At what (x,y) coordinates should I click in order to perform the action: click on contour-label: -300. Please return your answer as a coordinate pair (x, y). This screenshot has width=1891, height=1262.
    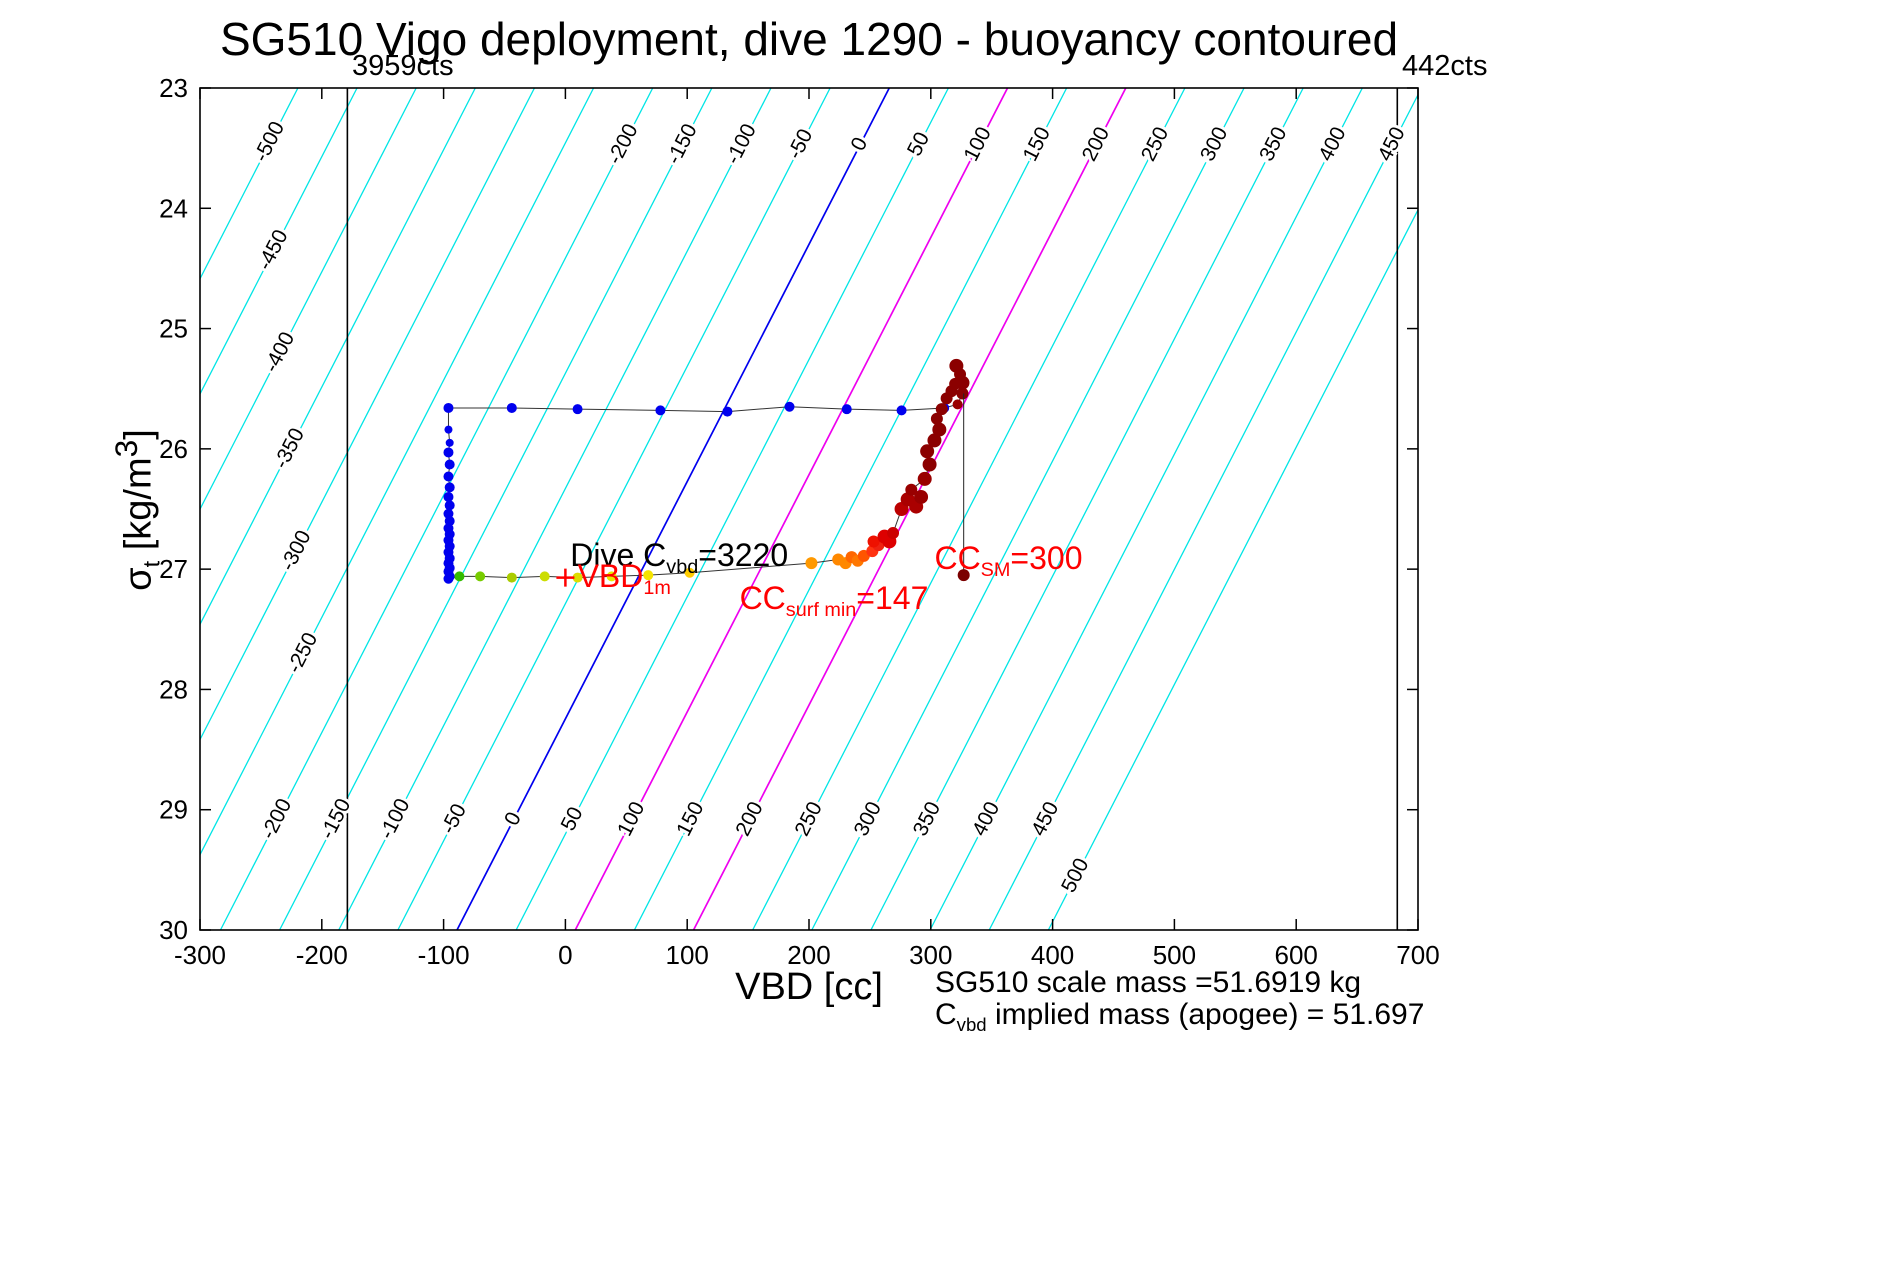
    Looking at the image, I should click on (296, 551).